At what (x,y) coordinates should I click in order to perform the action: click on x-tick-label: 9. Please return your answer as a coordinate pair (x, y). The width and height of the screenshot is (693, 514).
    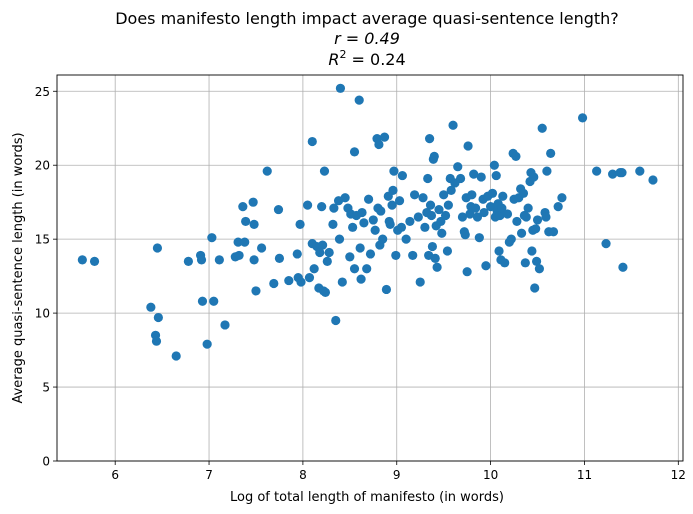
    Looking at the image, I should click on (397, 475).